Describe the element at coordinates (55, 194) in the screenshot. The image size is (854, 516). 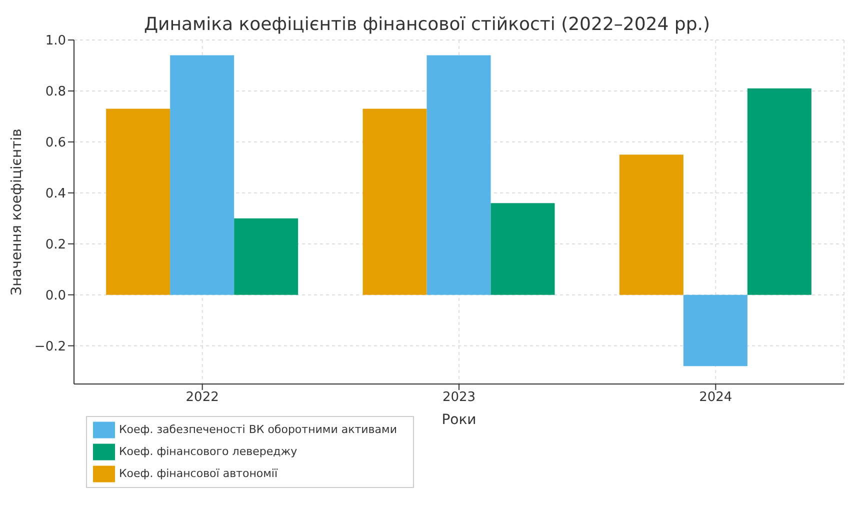
I see `y-tick-label: 0.4` at that location.